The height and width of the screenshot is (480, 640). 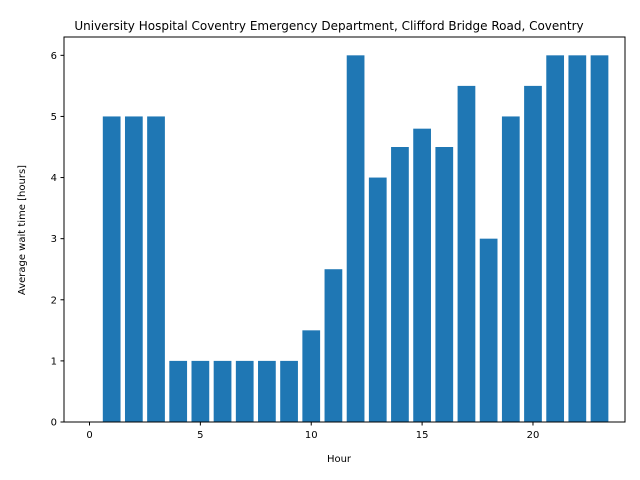 I want to click on x-tick-label: 10, so click(x=311, y=435).